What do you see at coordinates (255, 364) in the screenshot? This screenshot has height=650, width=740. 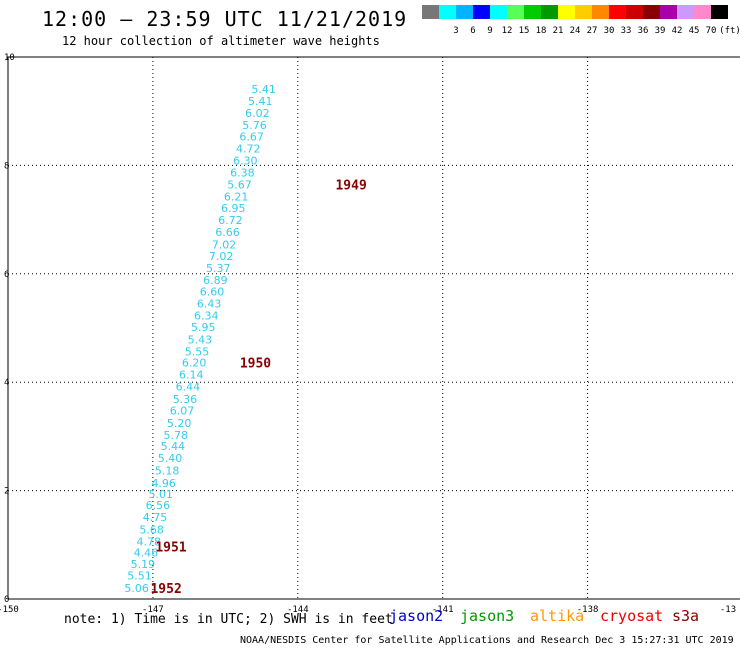 I see `time-label: 1950` at bounding box center [255, 364].